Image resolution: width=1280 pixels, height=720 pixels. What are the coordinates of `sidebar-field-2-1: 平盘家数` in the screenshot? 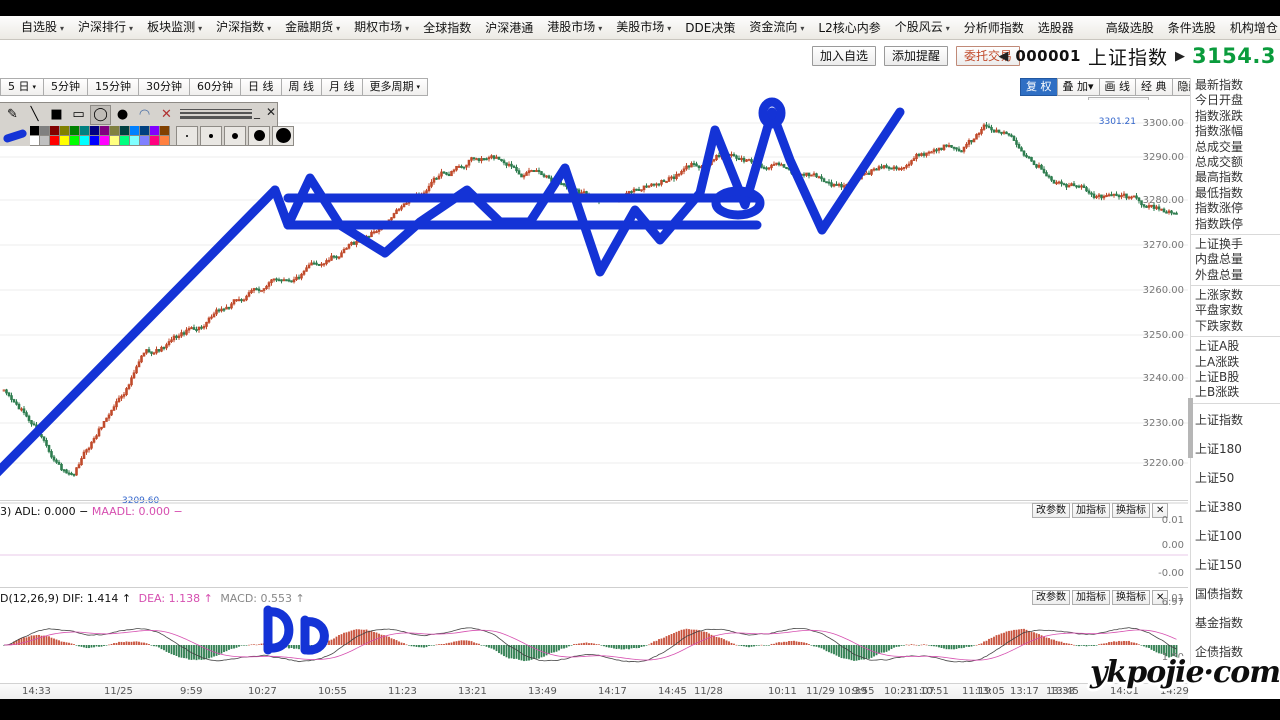 It's located at (1219, 310).